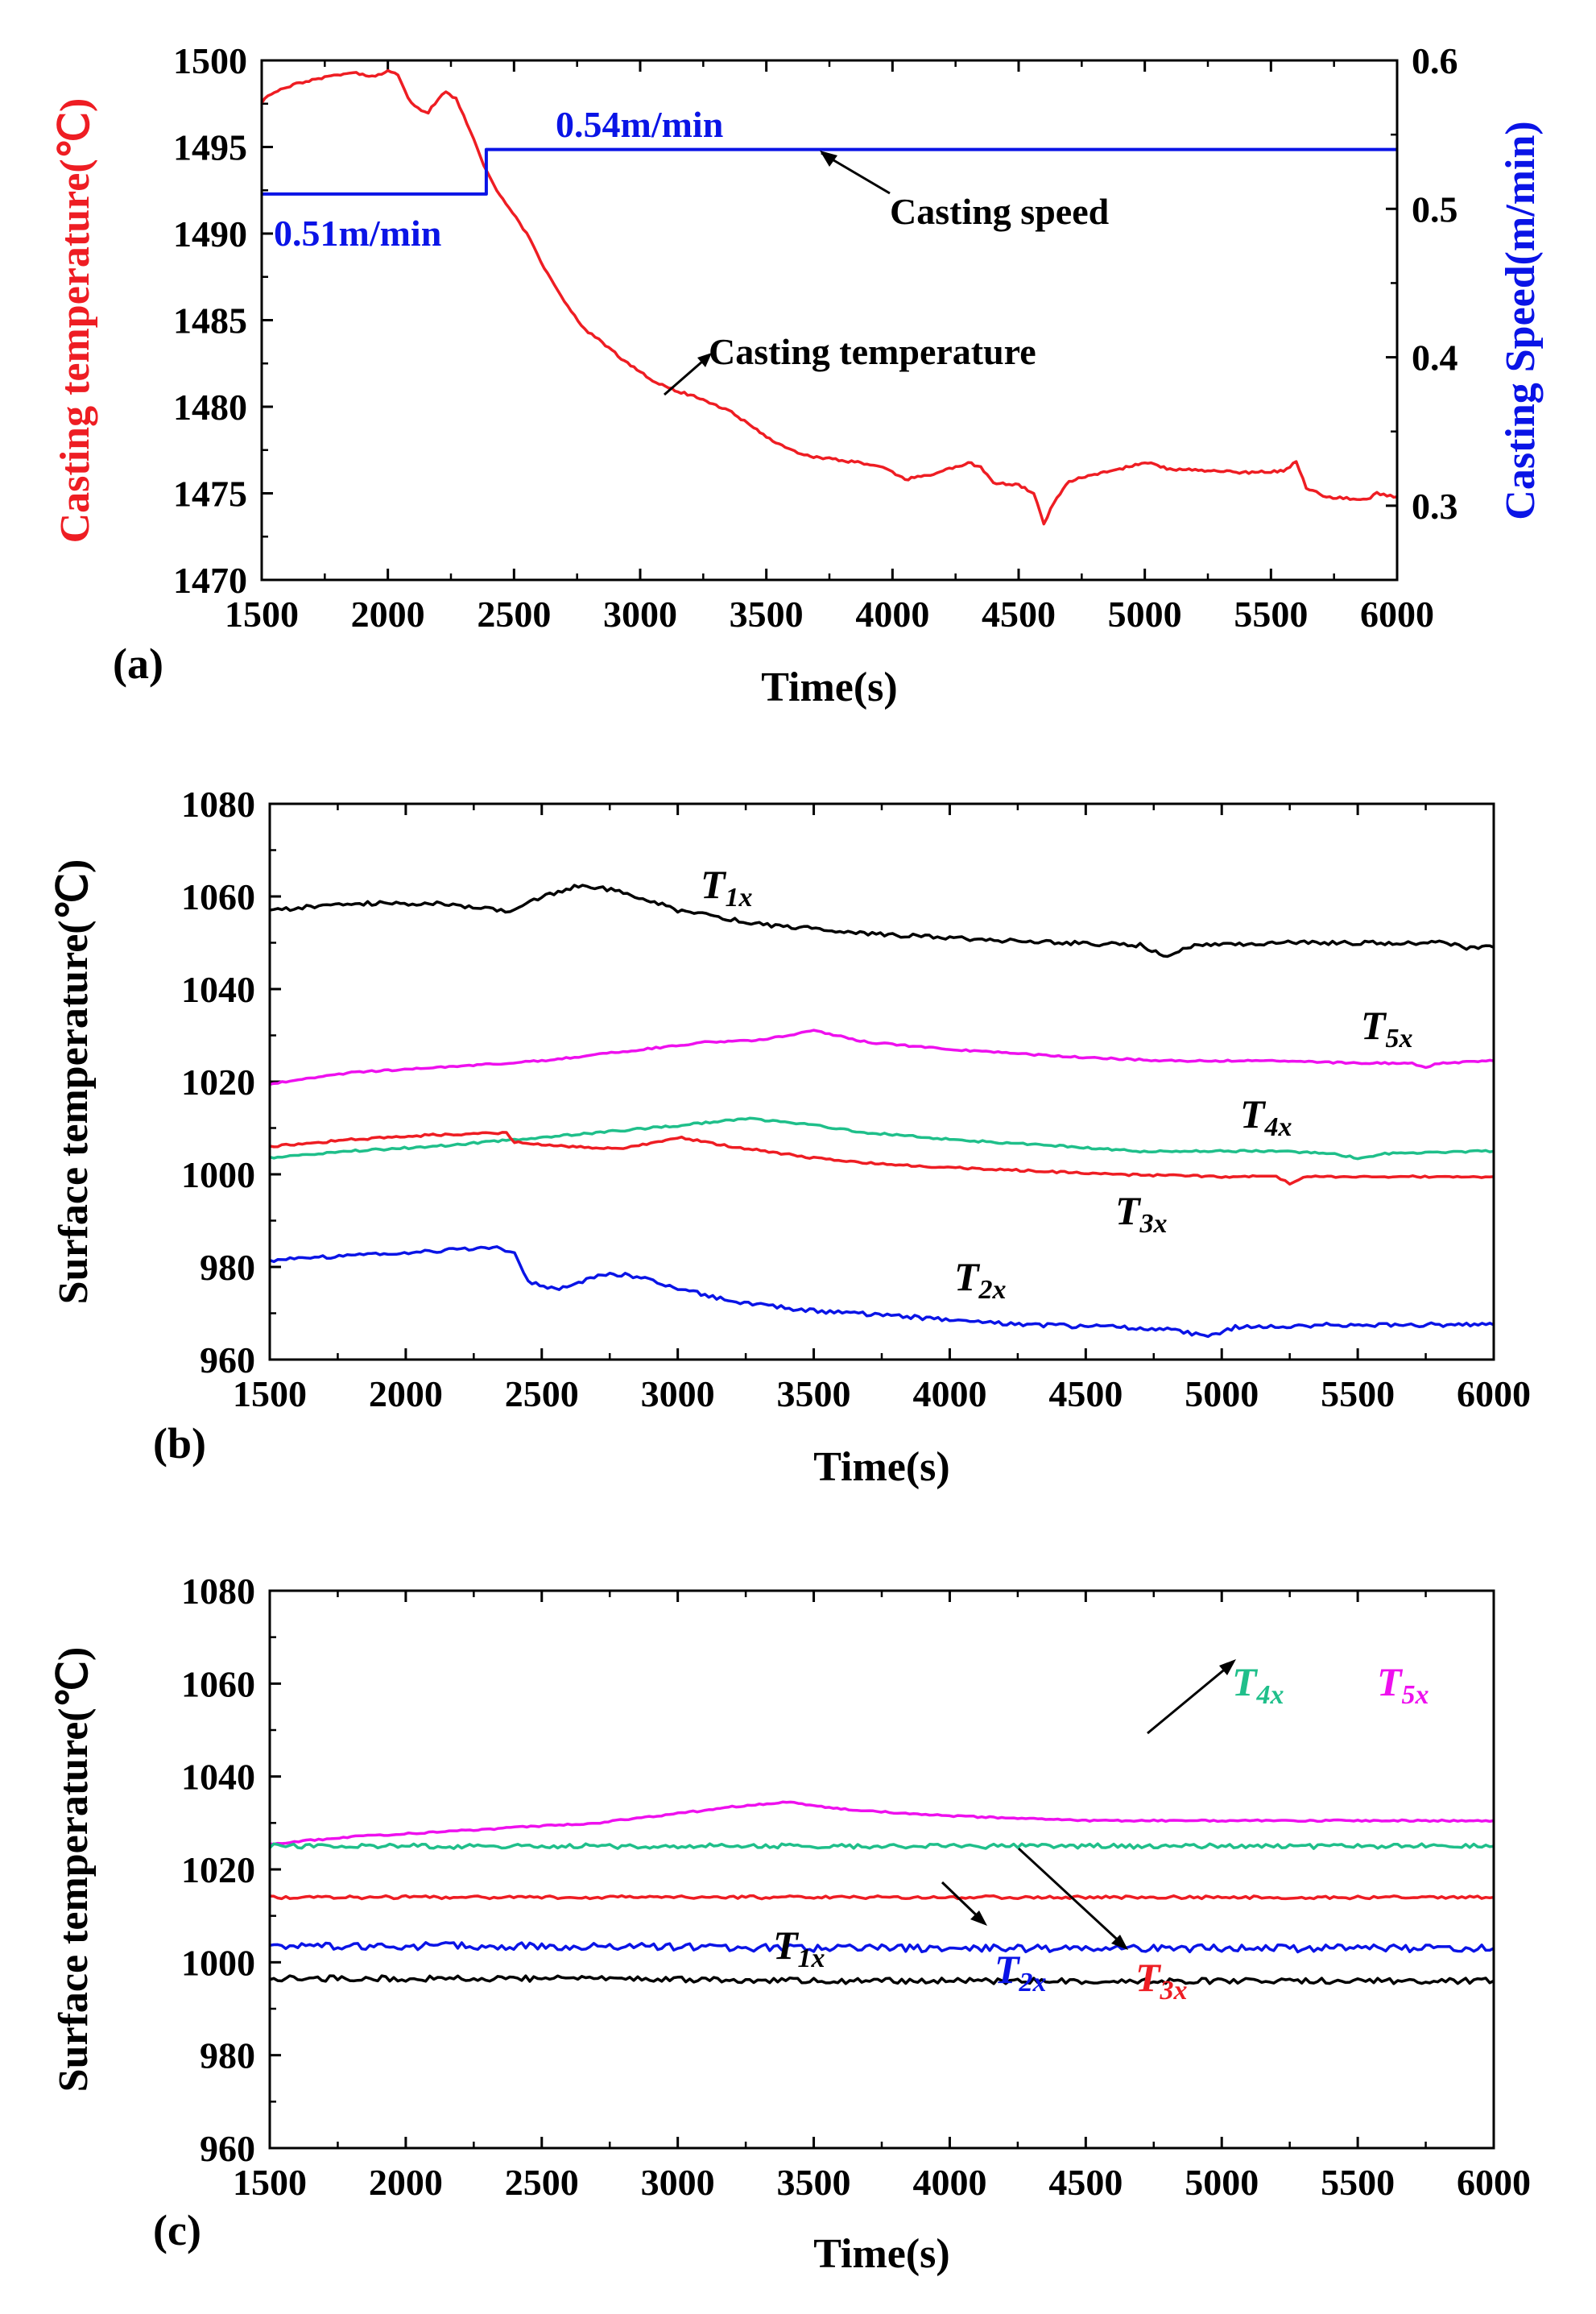 The width and height of the screenshot is (1596, 2314). Describe the element at coordinates (210, 320) in the screenshot. I see `panel-a-y-tick-labels: 1470 1475 1480 1485 1490 1495 1500` at that location.